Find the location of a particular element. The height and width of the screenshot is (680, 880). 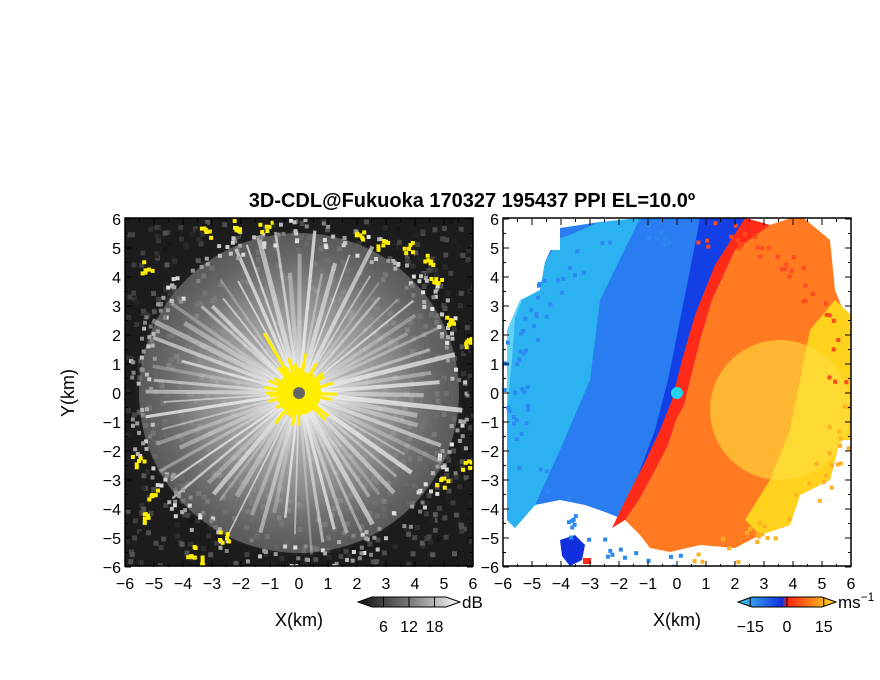

right-x-tick-label: −5 is located at coordinates (532, 584).